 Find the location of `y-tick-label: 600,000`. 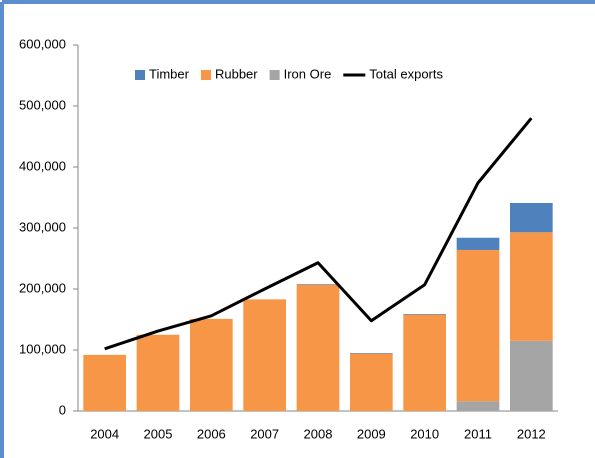

y-tick-label: 600,000 is located at coordinates (42, 43).